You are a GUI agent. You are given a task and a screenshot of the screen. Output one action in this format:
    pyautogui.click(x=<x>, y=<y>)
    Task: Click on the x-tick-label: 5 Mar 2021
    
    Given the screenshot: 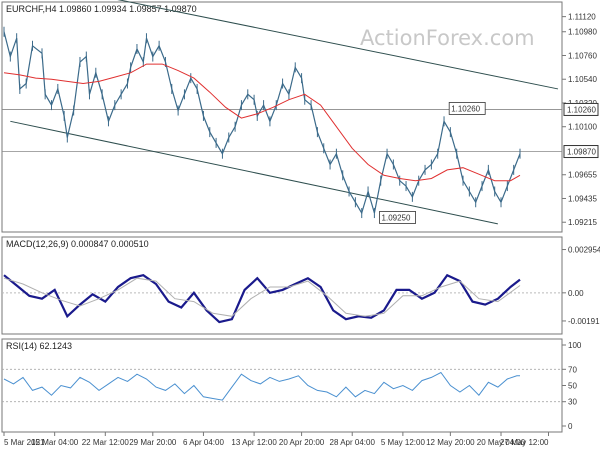 What is the action you would take?
    pyautogui.click(x=24, y=442)
    